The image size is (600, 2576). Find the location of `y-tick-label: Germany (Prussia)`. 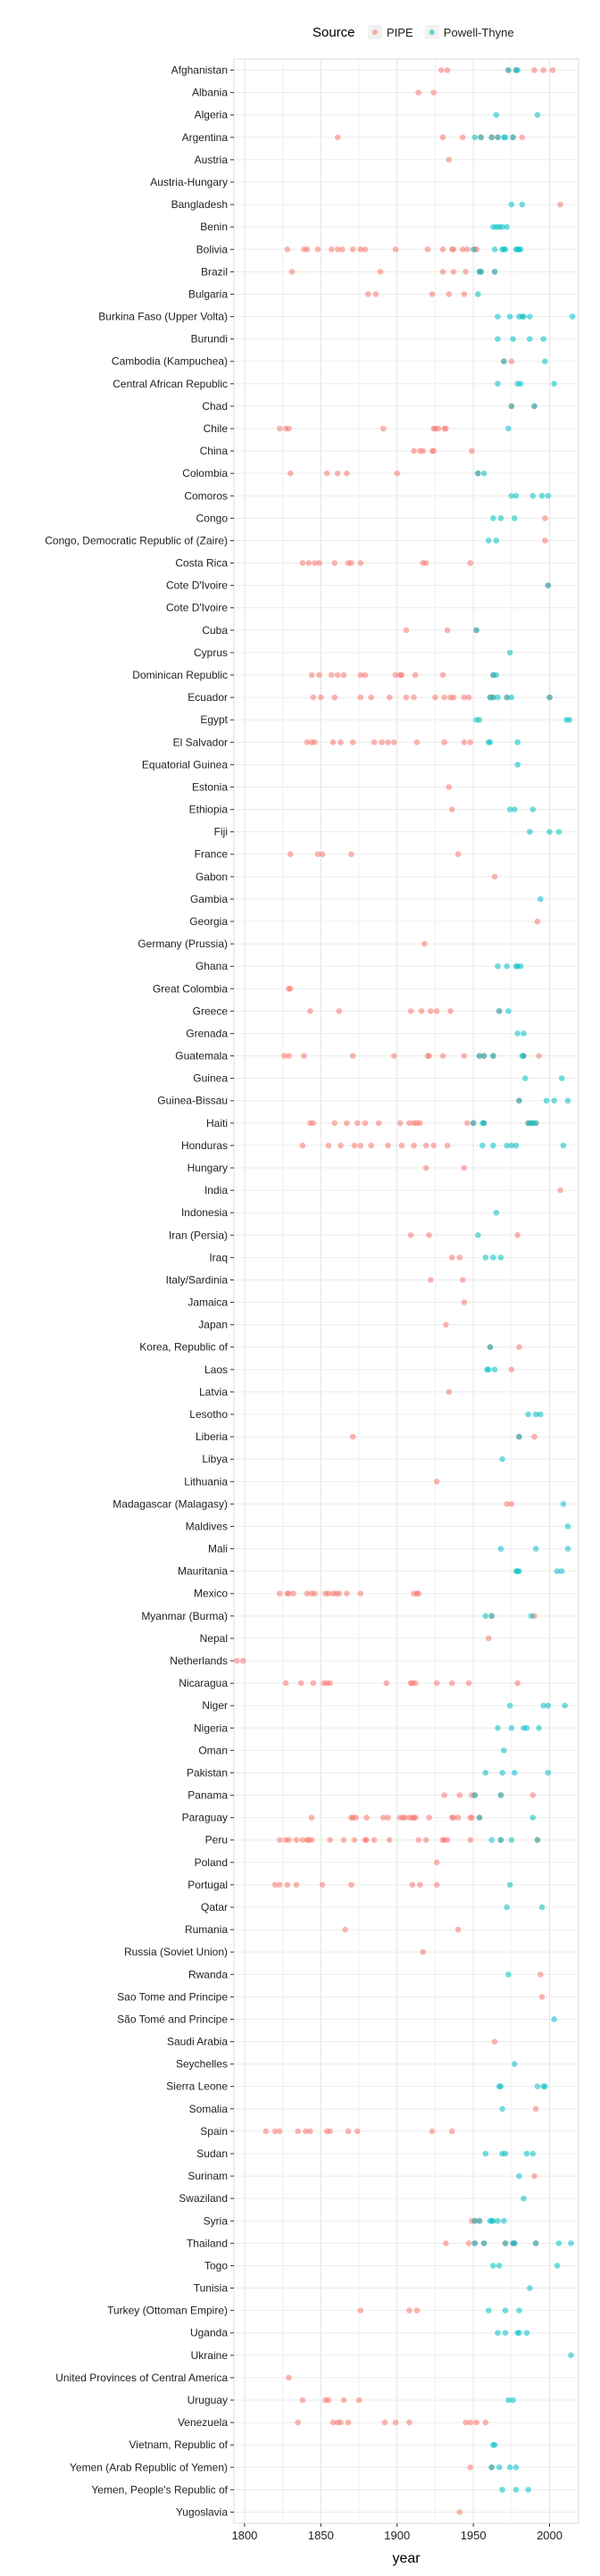

y-tick-label: Germany (Prussia) is located at coordinates (183, 944).